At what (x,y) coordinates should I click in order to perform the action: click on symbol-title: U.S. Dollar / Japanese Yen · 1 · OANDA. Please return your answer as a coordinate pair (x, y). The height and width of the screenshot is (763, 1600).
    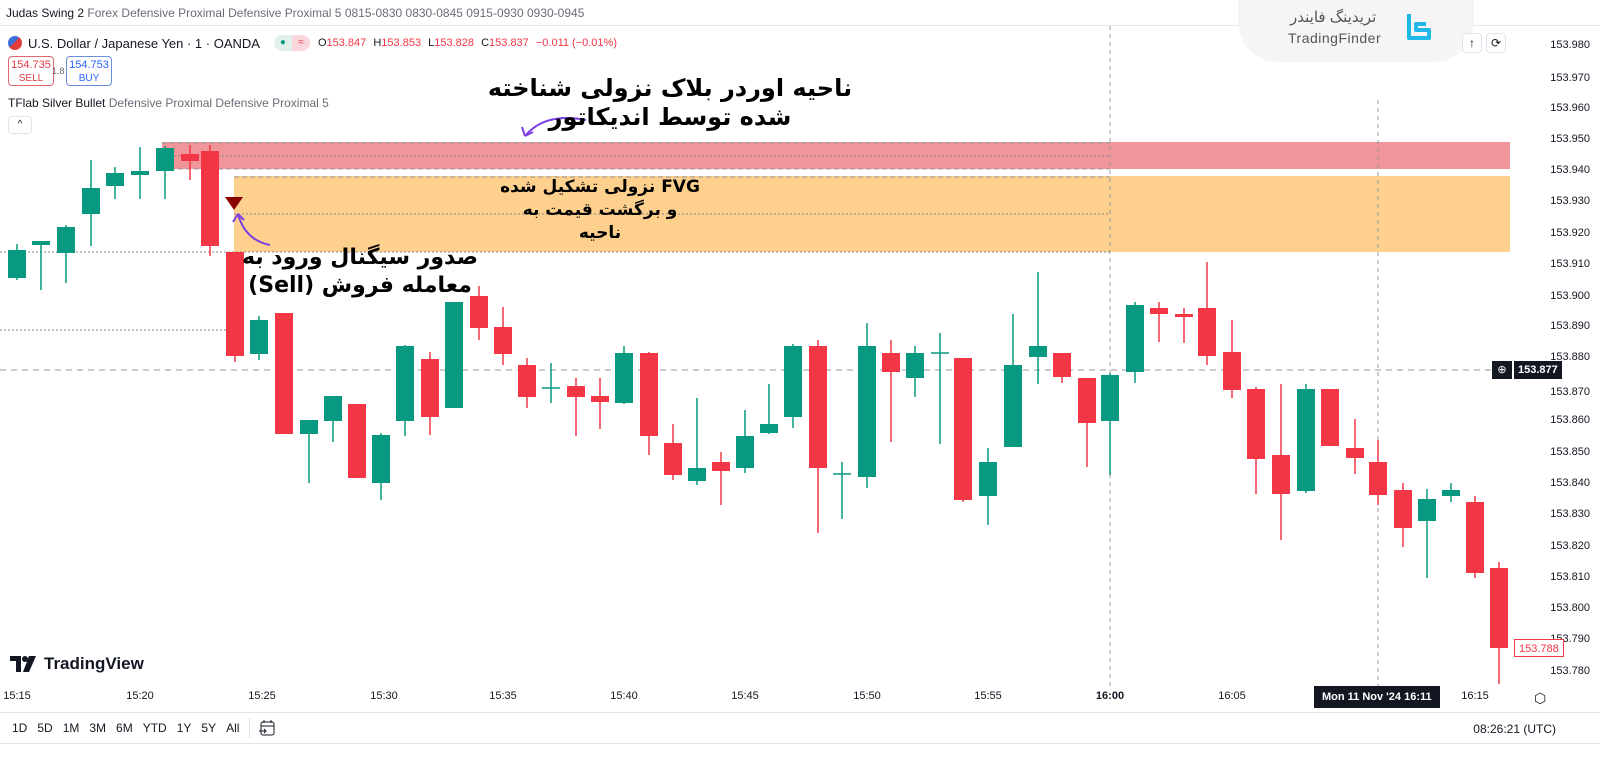
    Looking at the image, I should click on (144, 43).